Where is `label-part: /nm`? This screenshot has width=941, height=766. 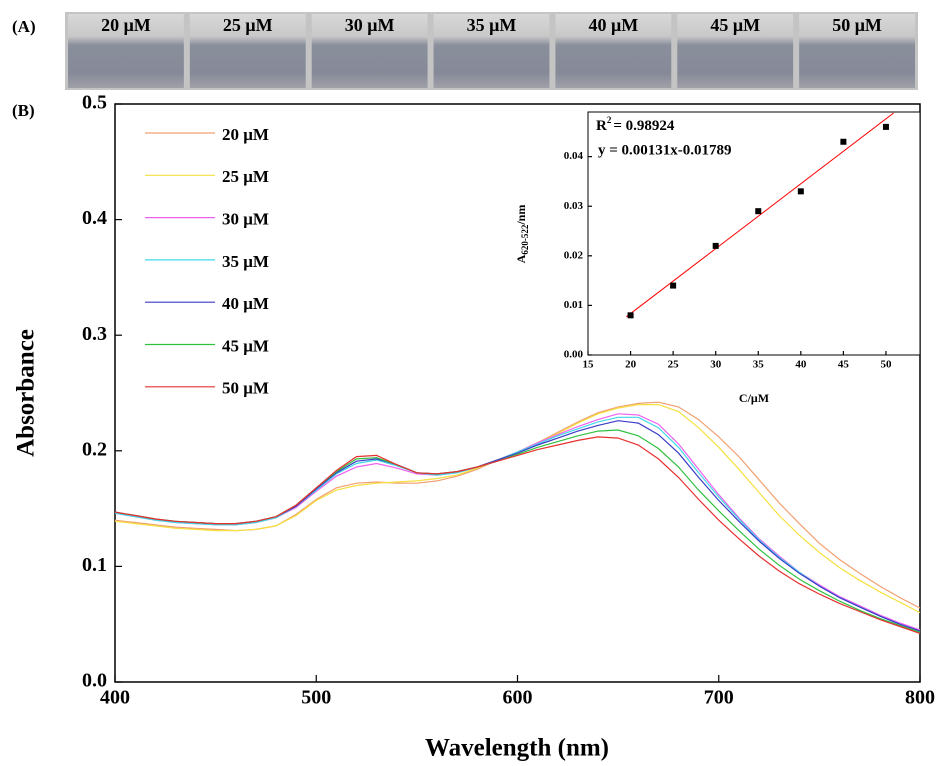 label-part: /nm is located at coordinates (521, 215).